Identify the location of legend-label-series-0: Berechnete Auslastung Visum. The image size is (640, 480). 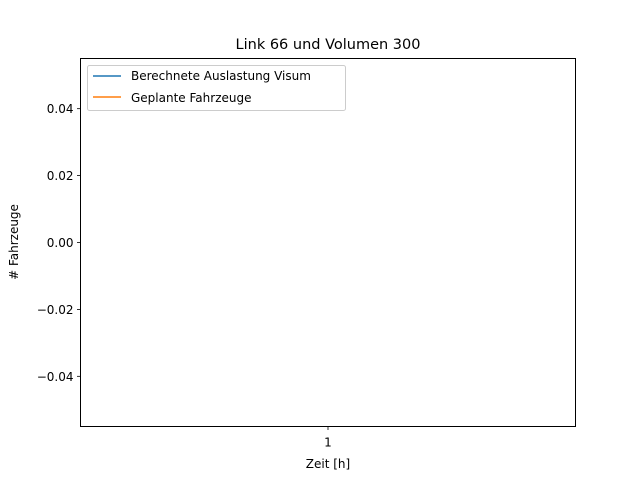
(221, 76).